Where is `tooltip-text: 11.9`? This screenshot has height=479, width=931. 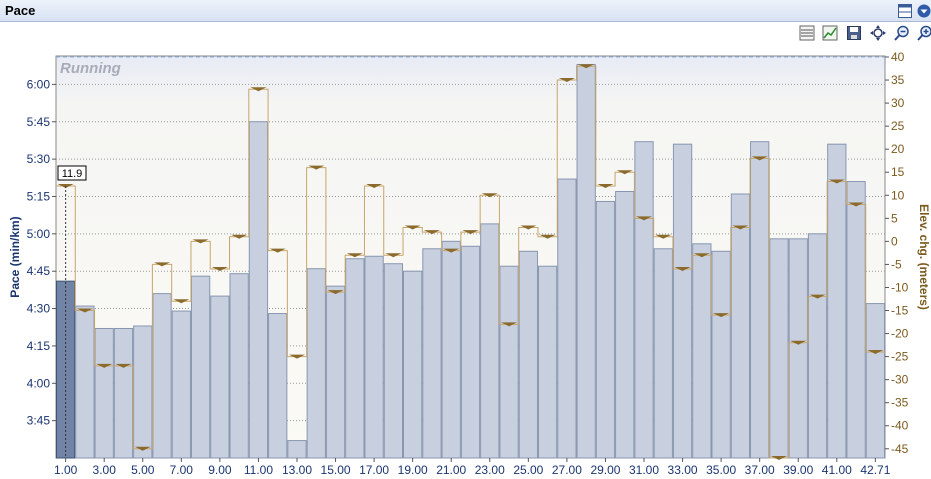
tooltip-text: 11.9 is located at coordinates (72, 174).